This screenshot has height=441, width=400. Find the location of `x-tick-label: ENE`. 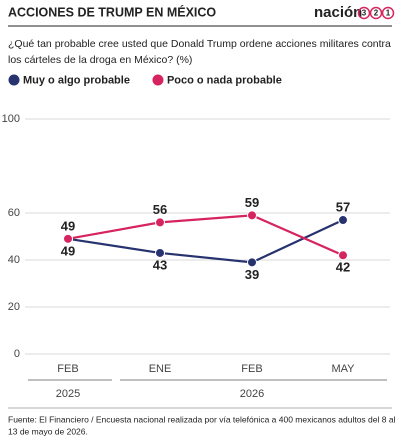

x-tick-label: ENE is located at coordinates (160, 369).